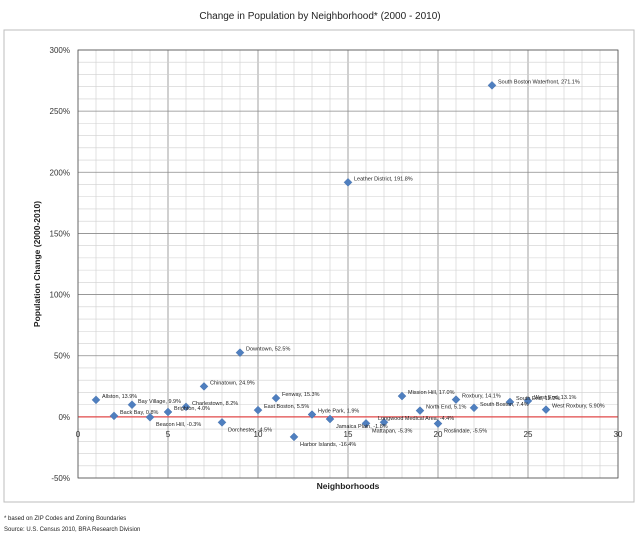 Image resolution: width=640 pixels, height=540 pixels. Describe the element at coordinates (60, 295) in the screenshot. I see `y-tick-label: 100%` at that location.